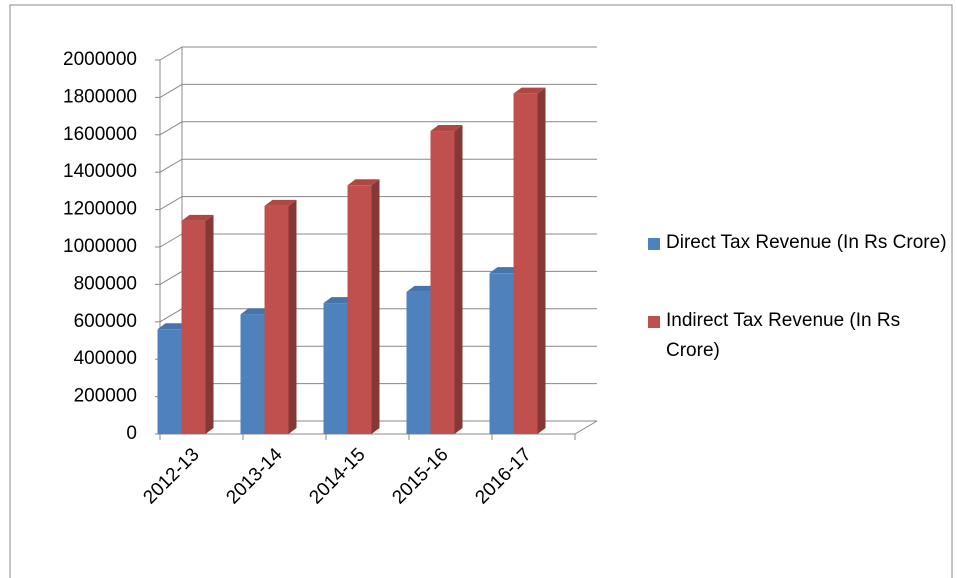 The height and width of the screenshot is (578, 957). Describe the element at coordinates (105, 321) in the screenshot. I see `y-tick-label: 600000` at that location.